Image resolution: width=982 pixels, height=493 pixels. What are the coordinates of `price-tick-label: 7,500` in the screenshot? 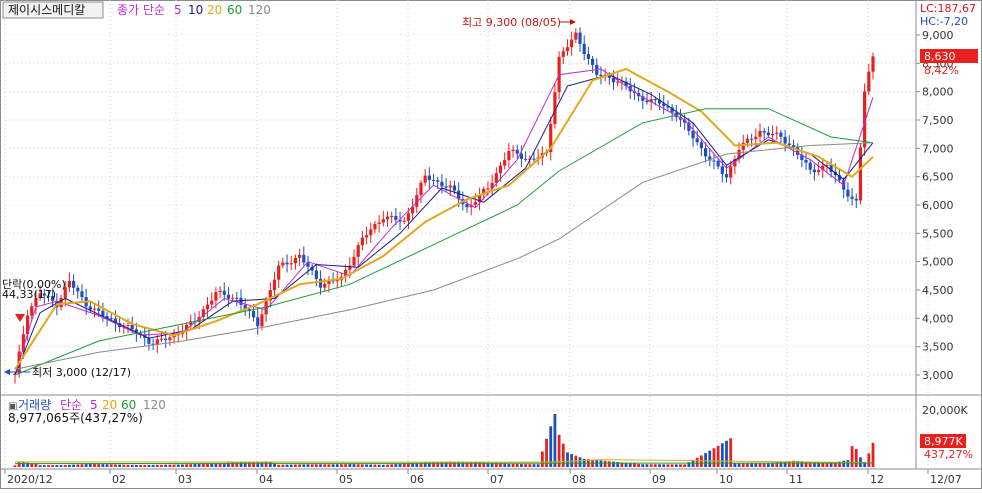 It's located at (938, 120).